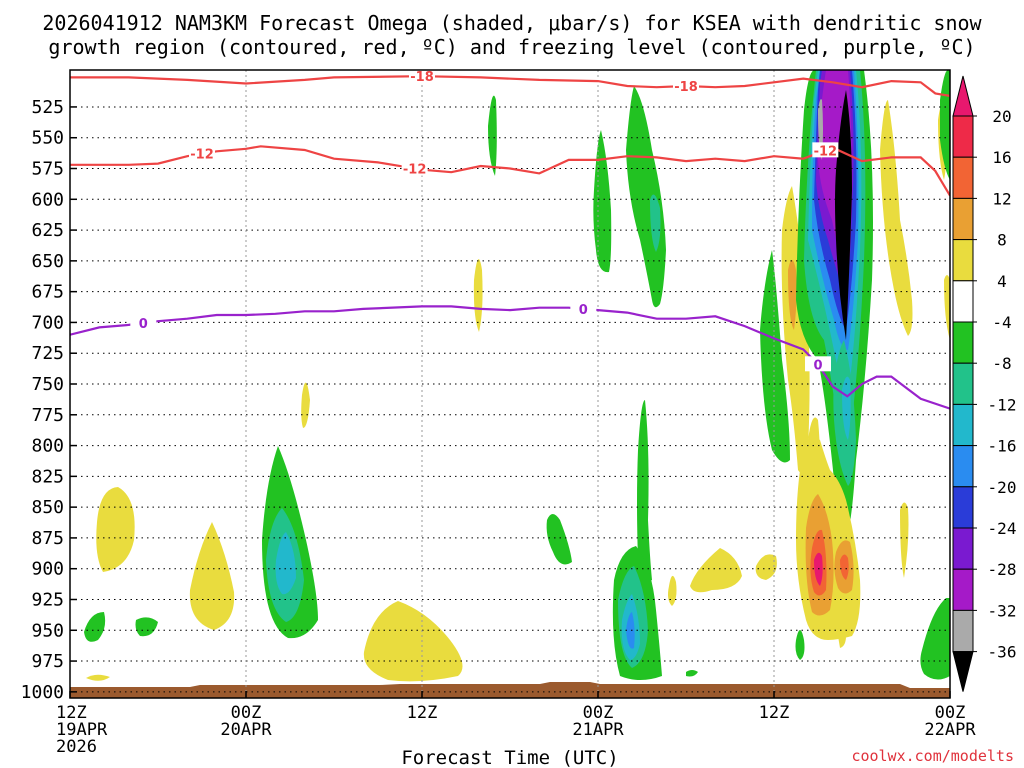 The width and height of the screenshot is (1024, 768). What do you see at coordinates (1002, 281) in the screenshot?
I see `colorbar-label: 4` at bounding box center [1002, 281].